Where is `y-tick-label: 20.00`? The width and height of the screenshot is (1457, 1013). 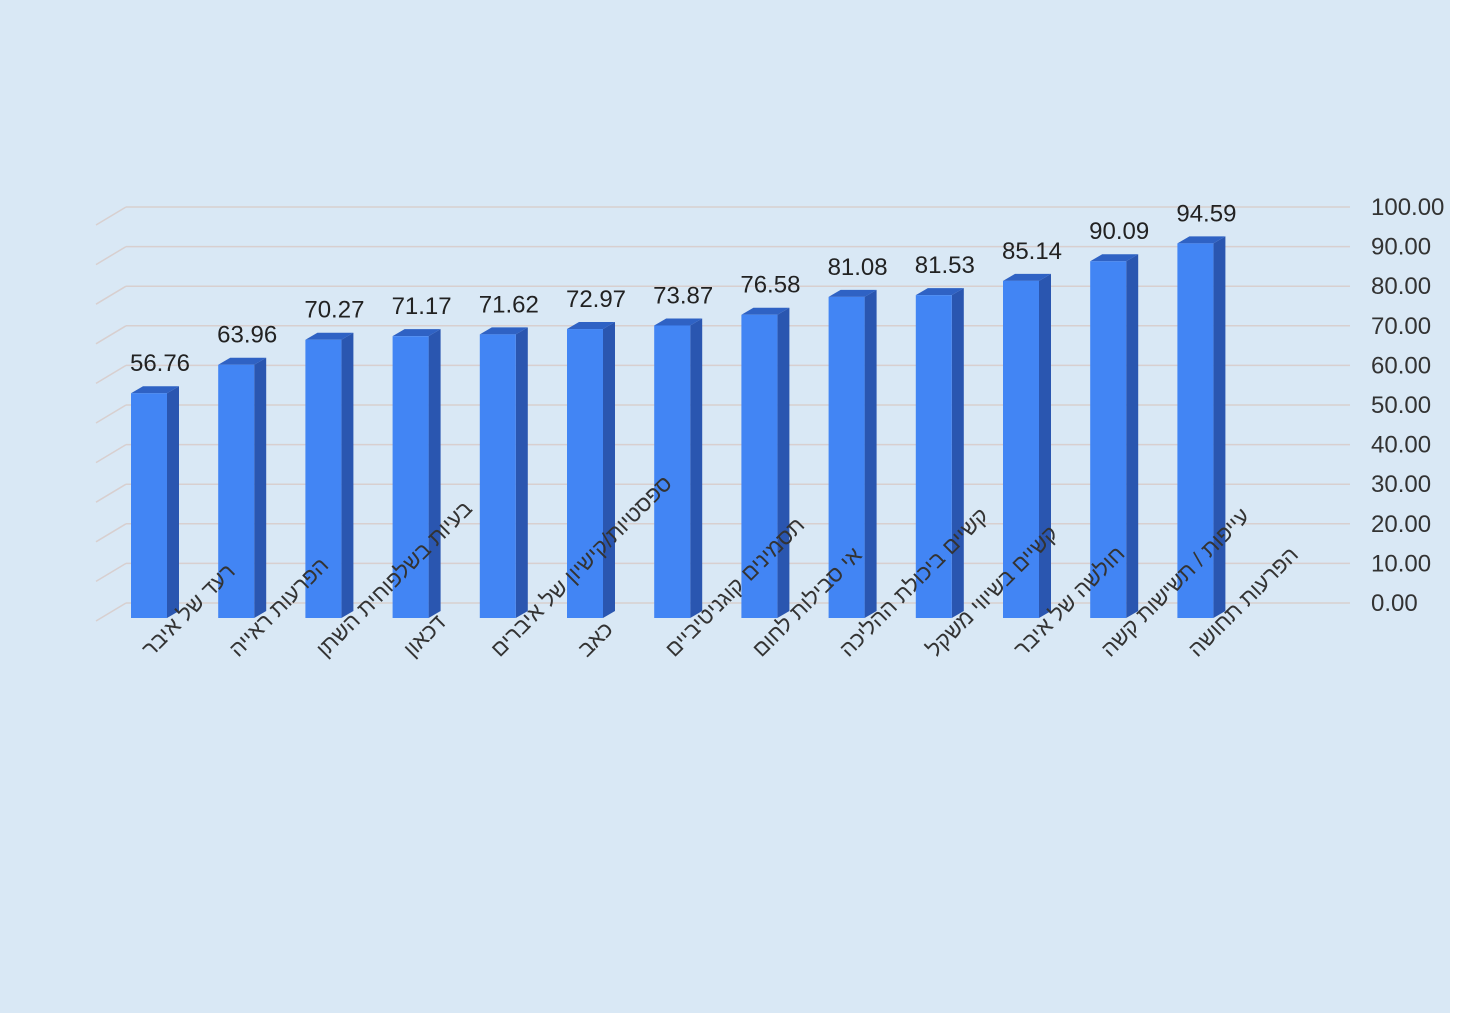 y-tick-label: 20.00 is located at coordinates (1401, 524).